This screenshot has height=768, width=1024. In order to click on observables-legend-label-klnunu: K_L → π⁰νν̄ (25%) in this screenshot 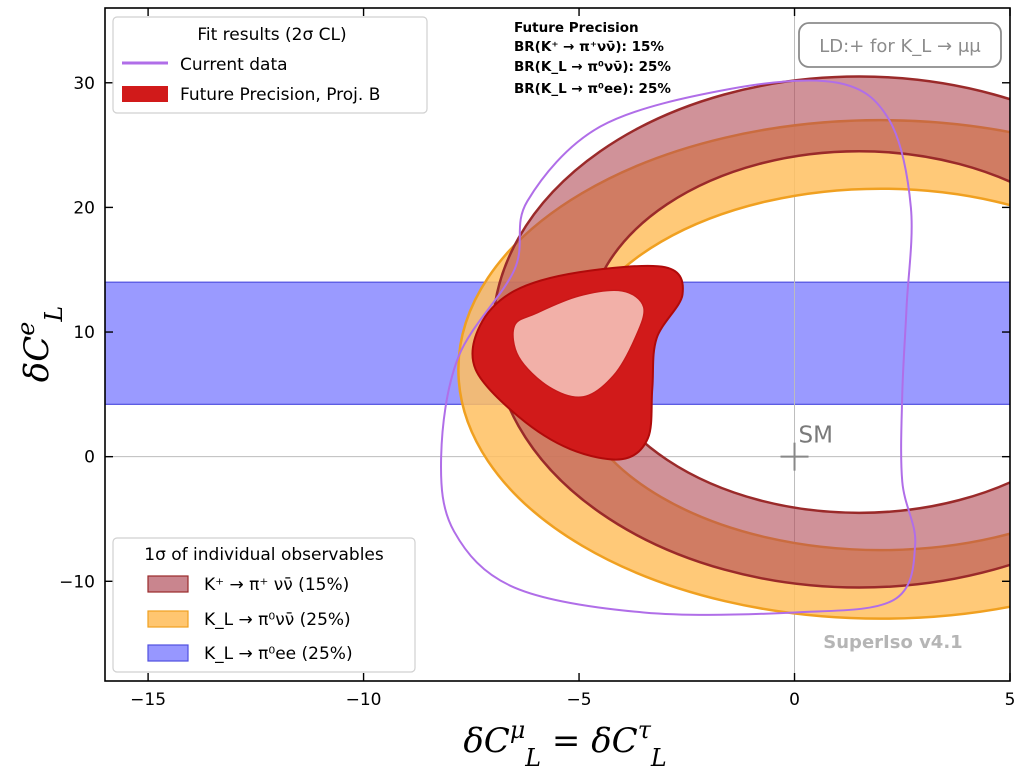, I will do `click(277, 620)`.